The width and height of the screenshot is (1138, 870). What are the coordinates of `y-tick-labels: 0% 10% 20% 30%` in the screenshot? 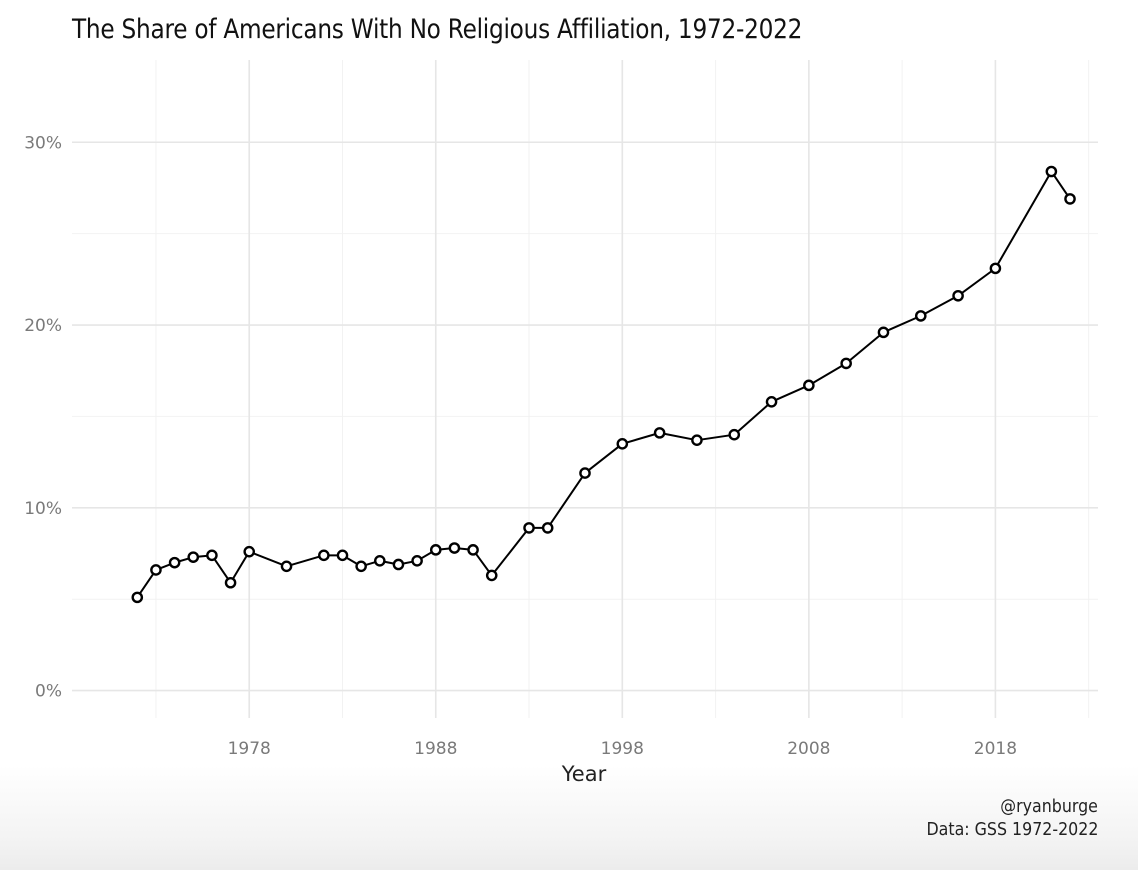 It's located at (43, 417).